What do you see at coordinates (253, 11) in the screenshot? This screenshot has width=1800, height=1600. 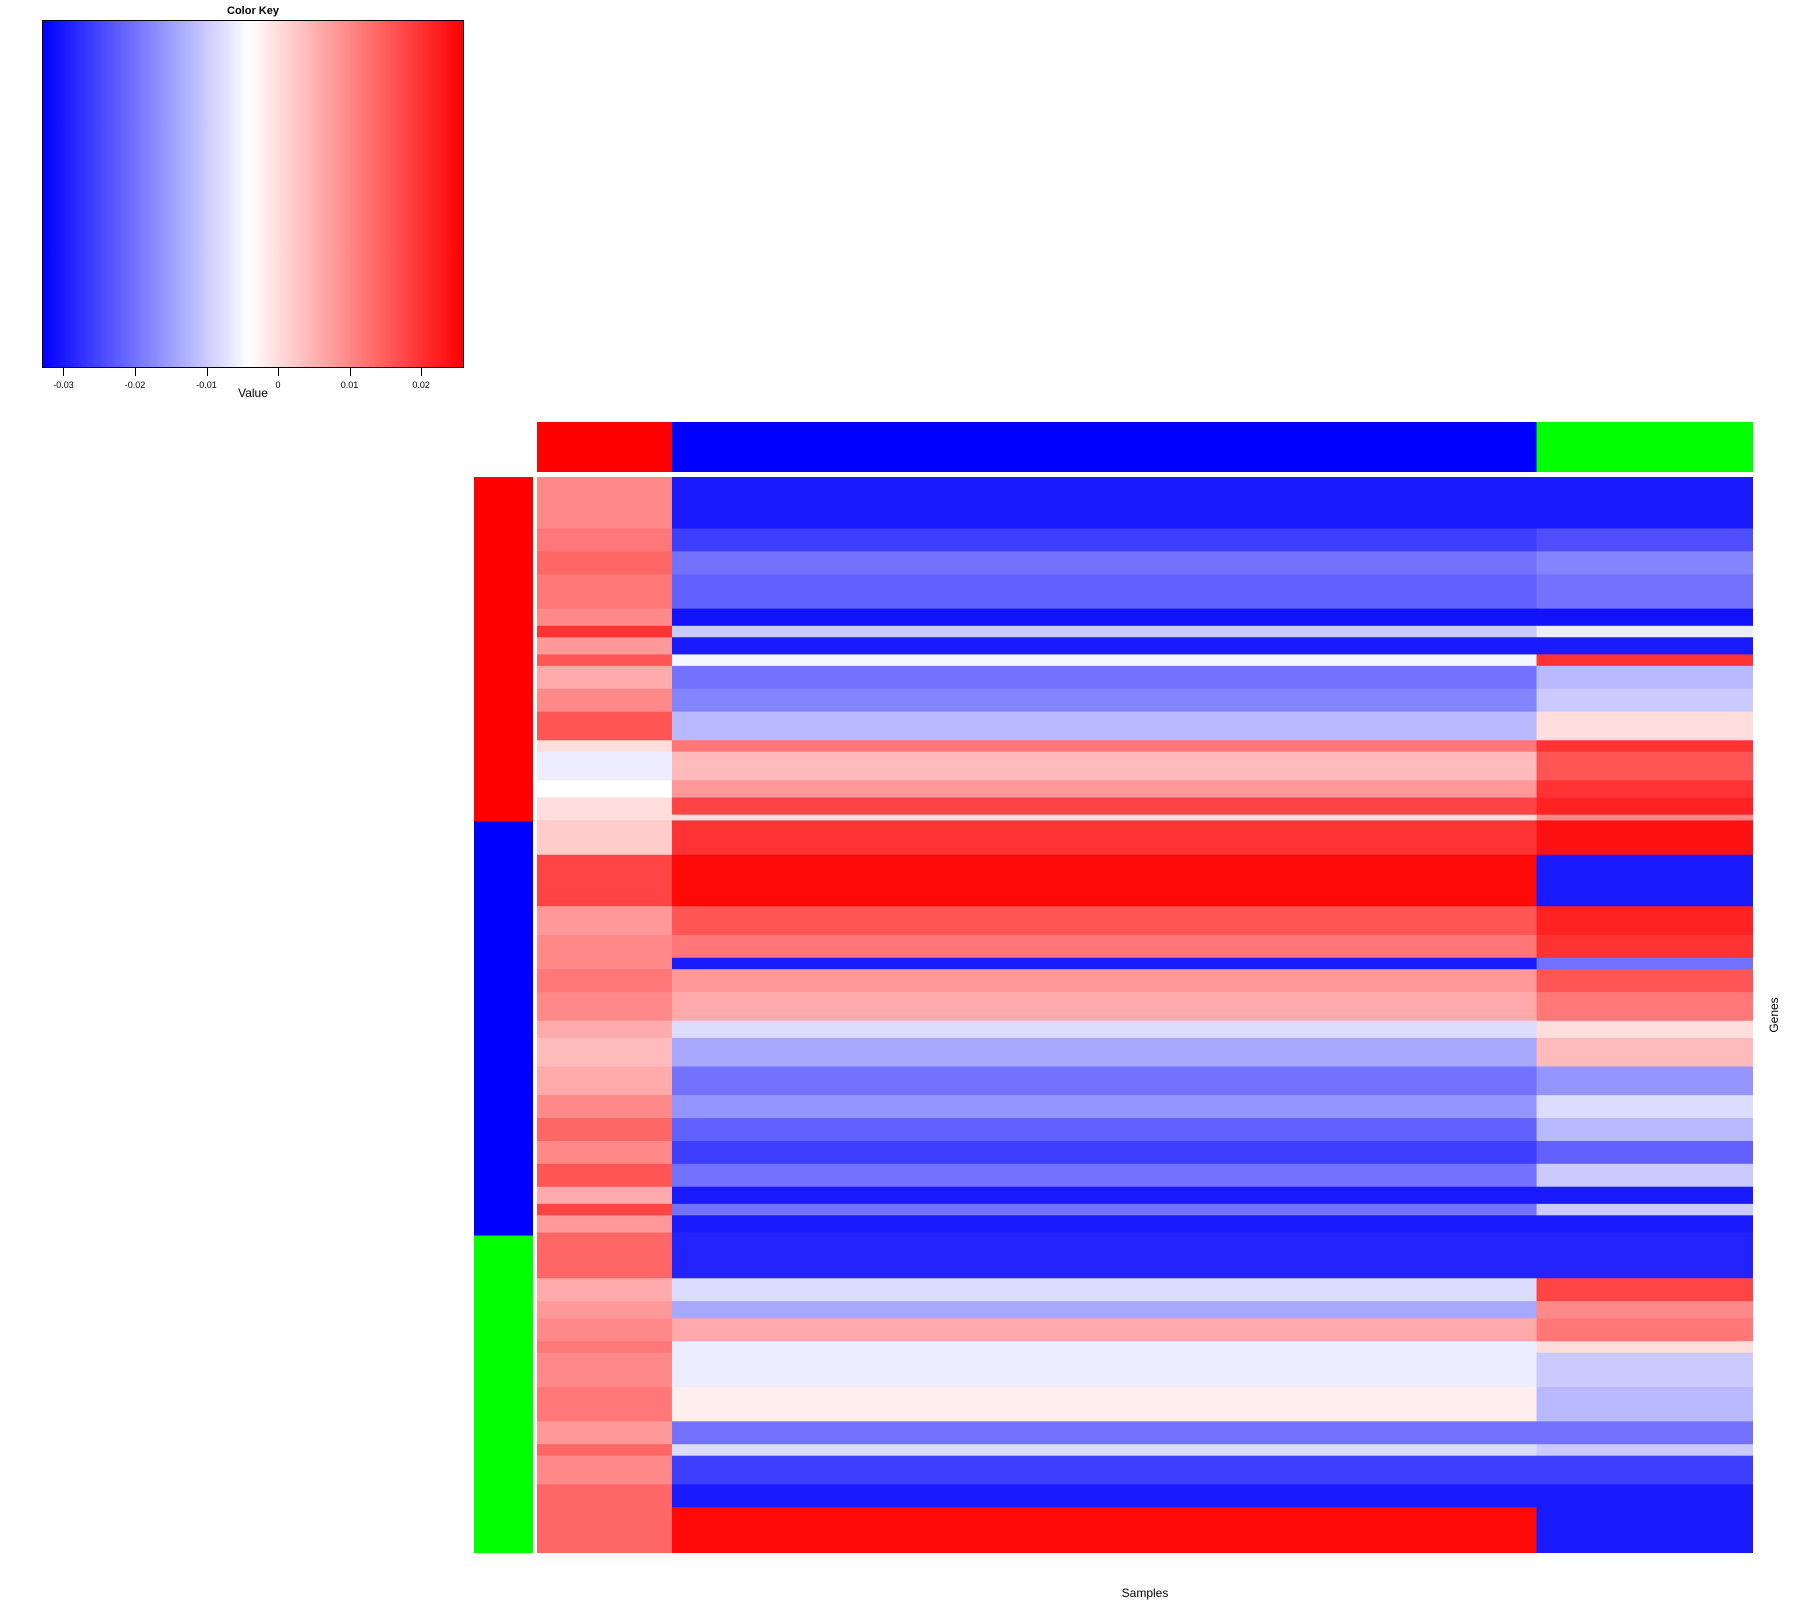 I see `color-key-title: Color Key` at bounding box center [253, 11].